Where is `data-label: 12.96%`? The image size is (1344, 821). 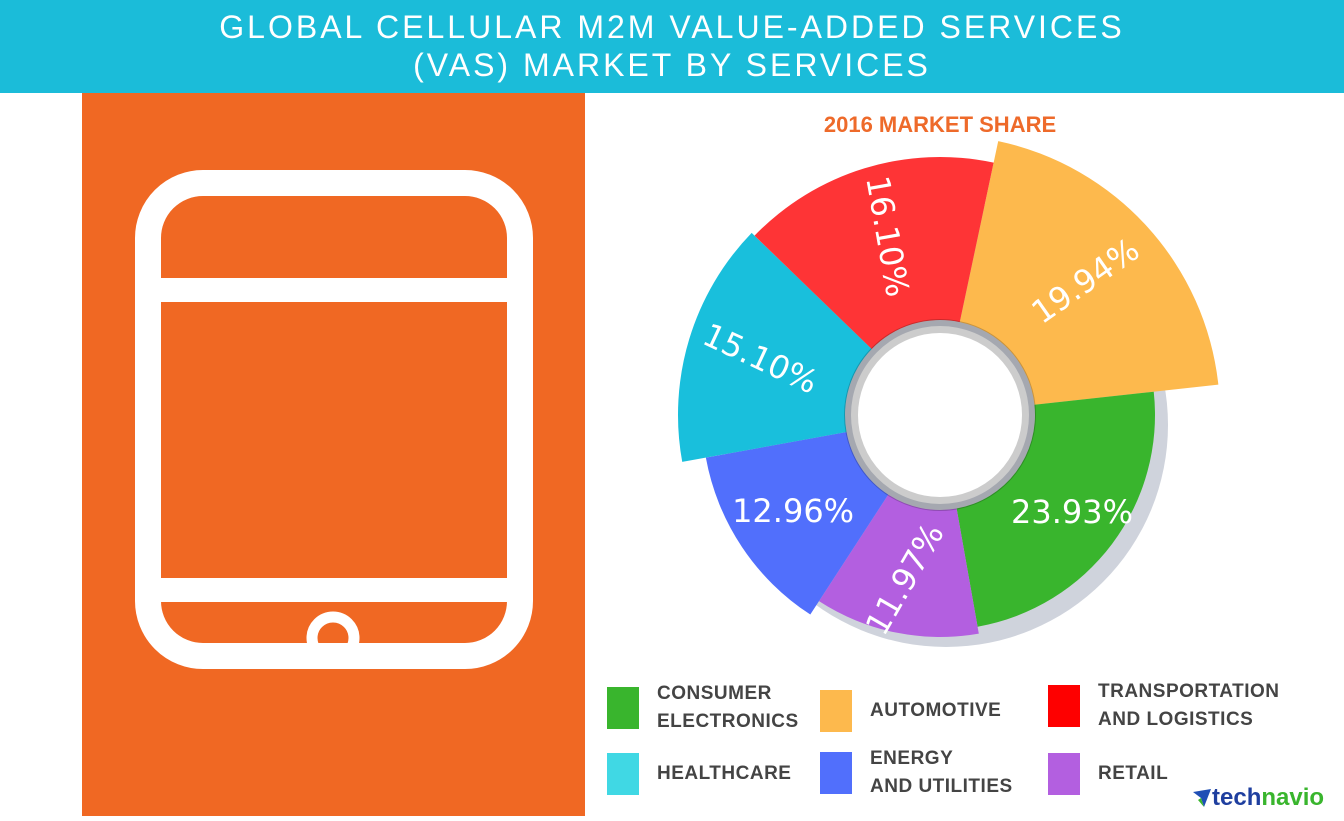
data-label: 12.96% is located at coordinates (793, 511).